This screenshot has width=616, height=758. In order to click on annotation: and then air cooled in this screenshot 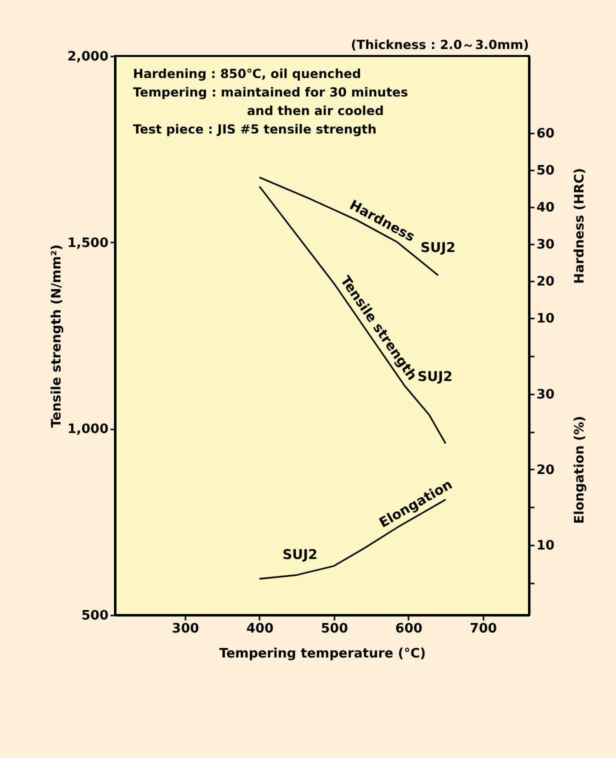, I will do `click(315, 110)`.